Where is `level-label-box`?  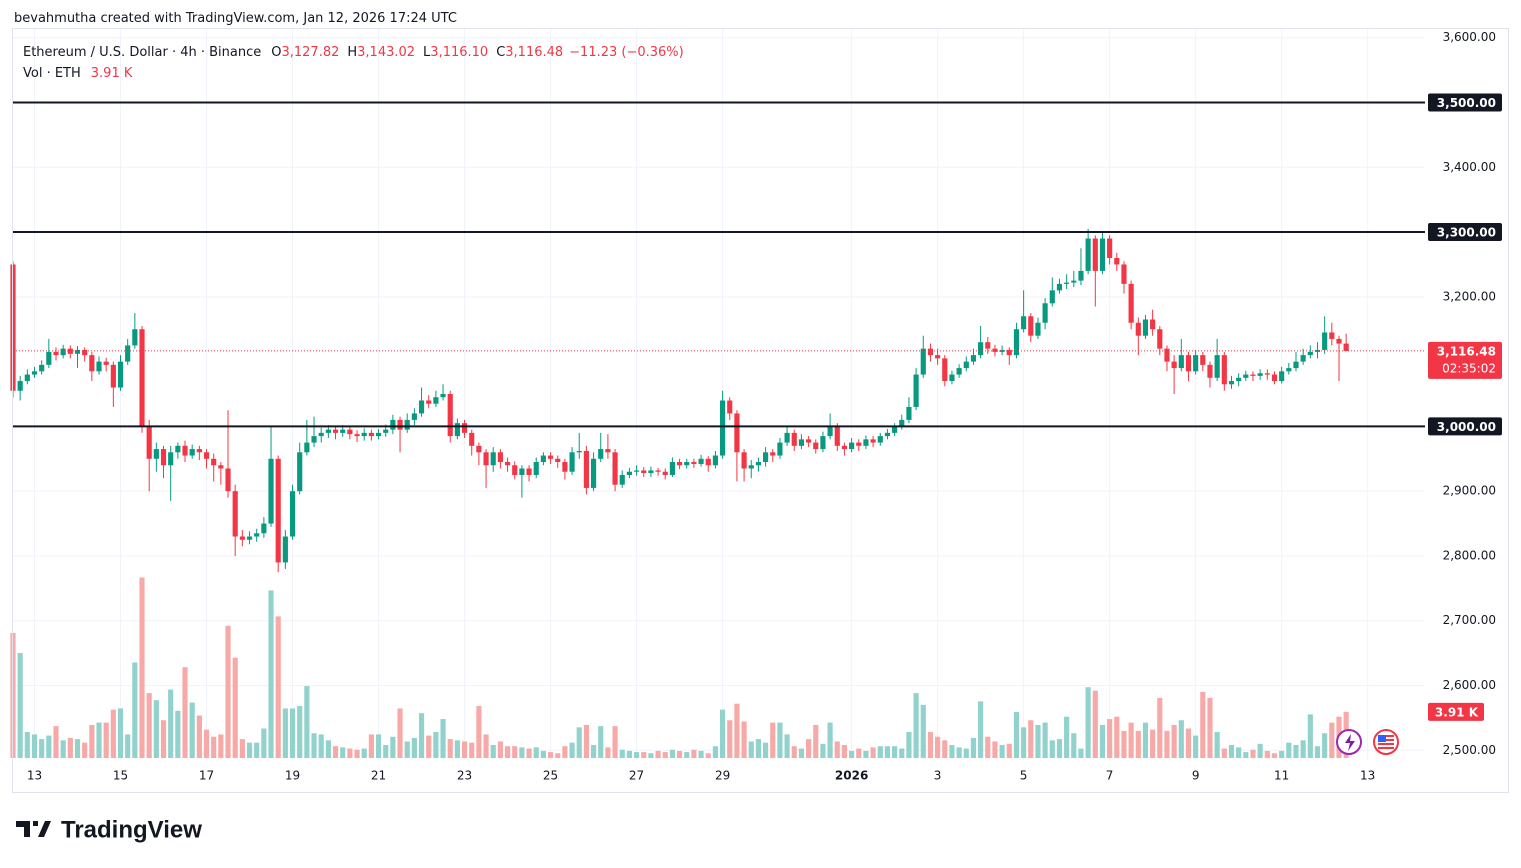 level-label-box is located at coordinates (1465, 102).